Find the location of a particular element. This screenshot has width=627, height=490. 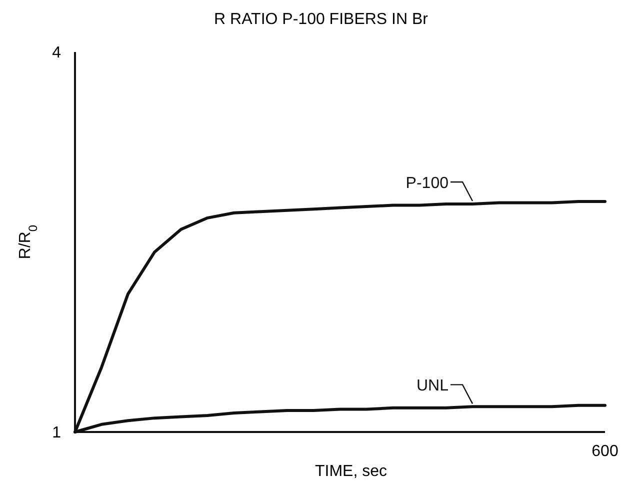

x-axis-title: TIME, sec is located at coordinates (351, 471).